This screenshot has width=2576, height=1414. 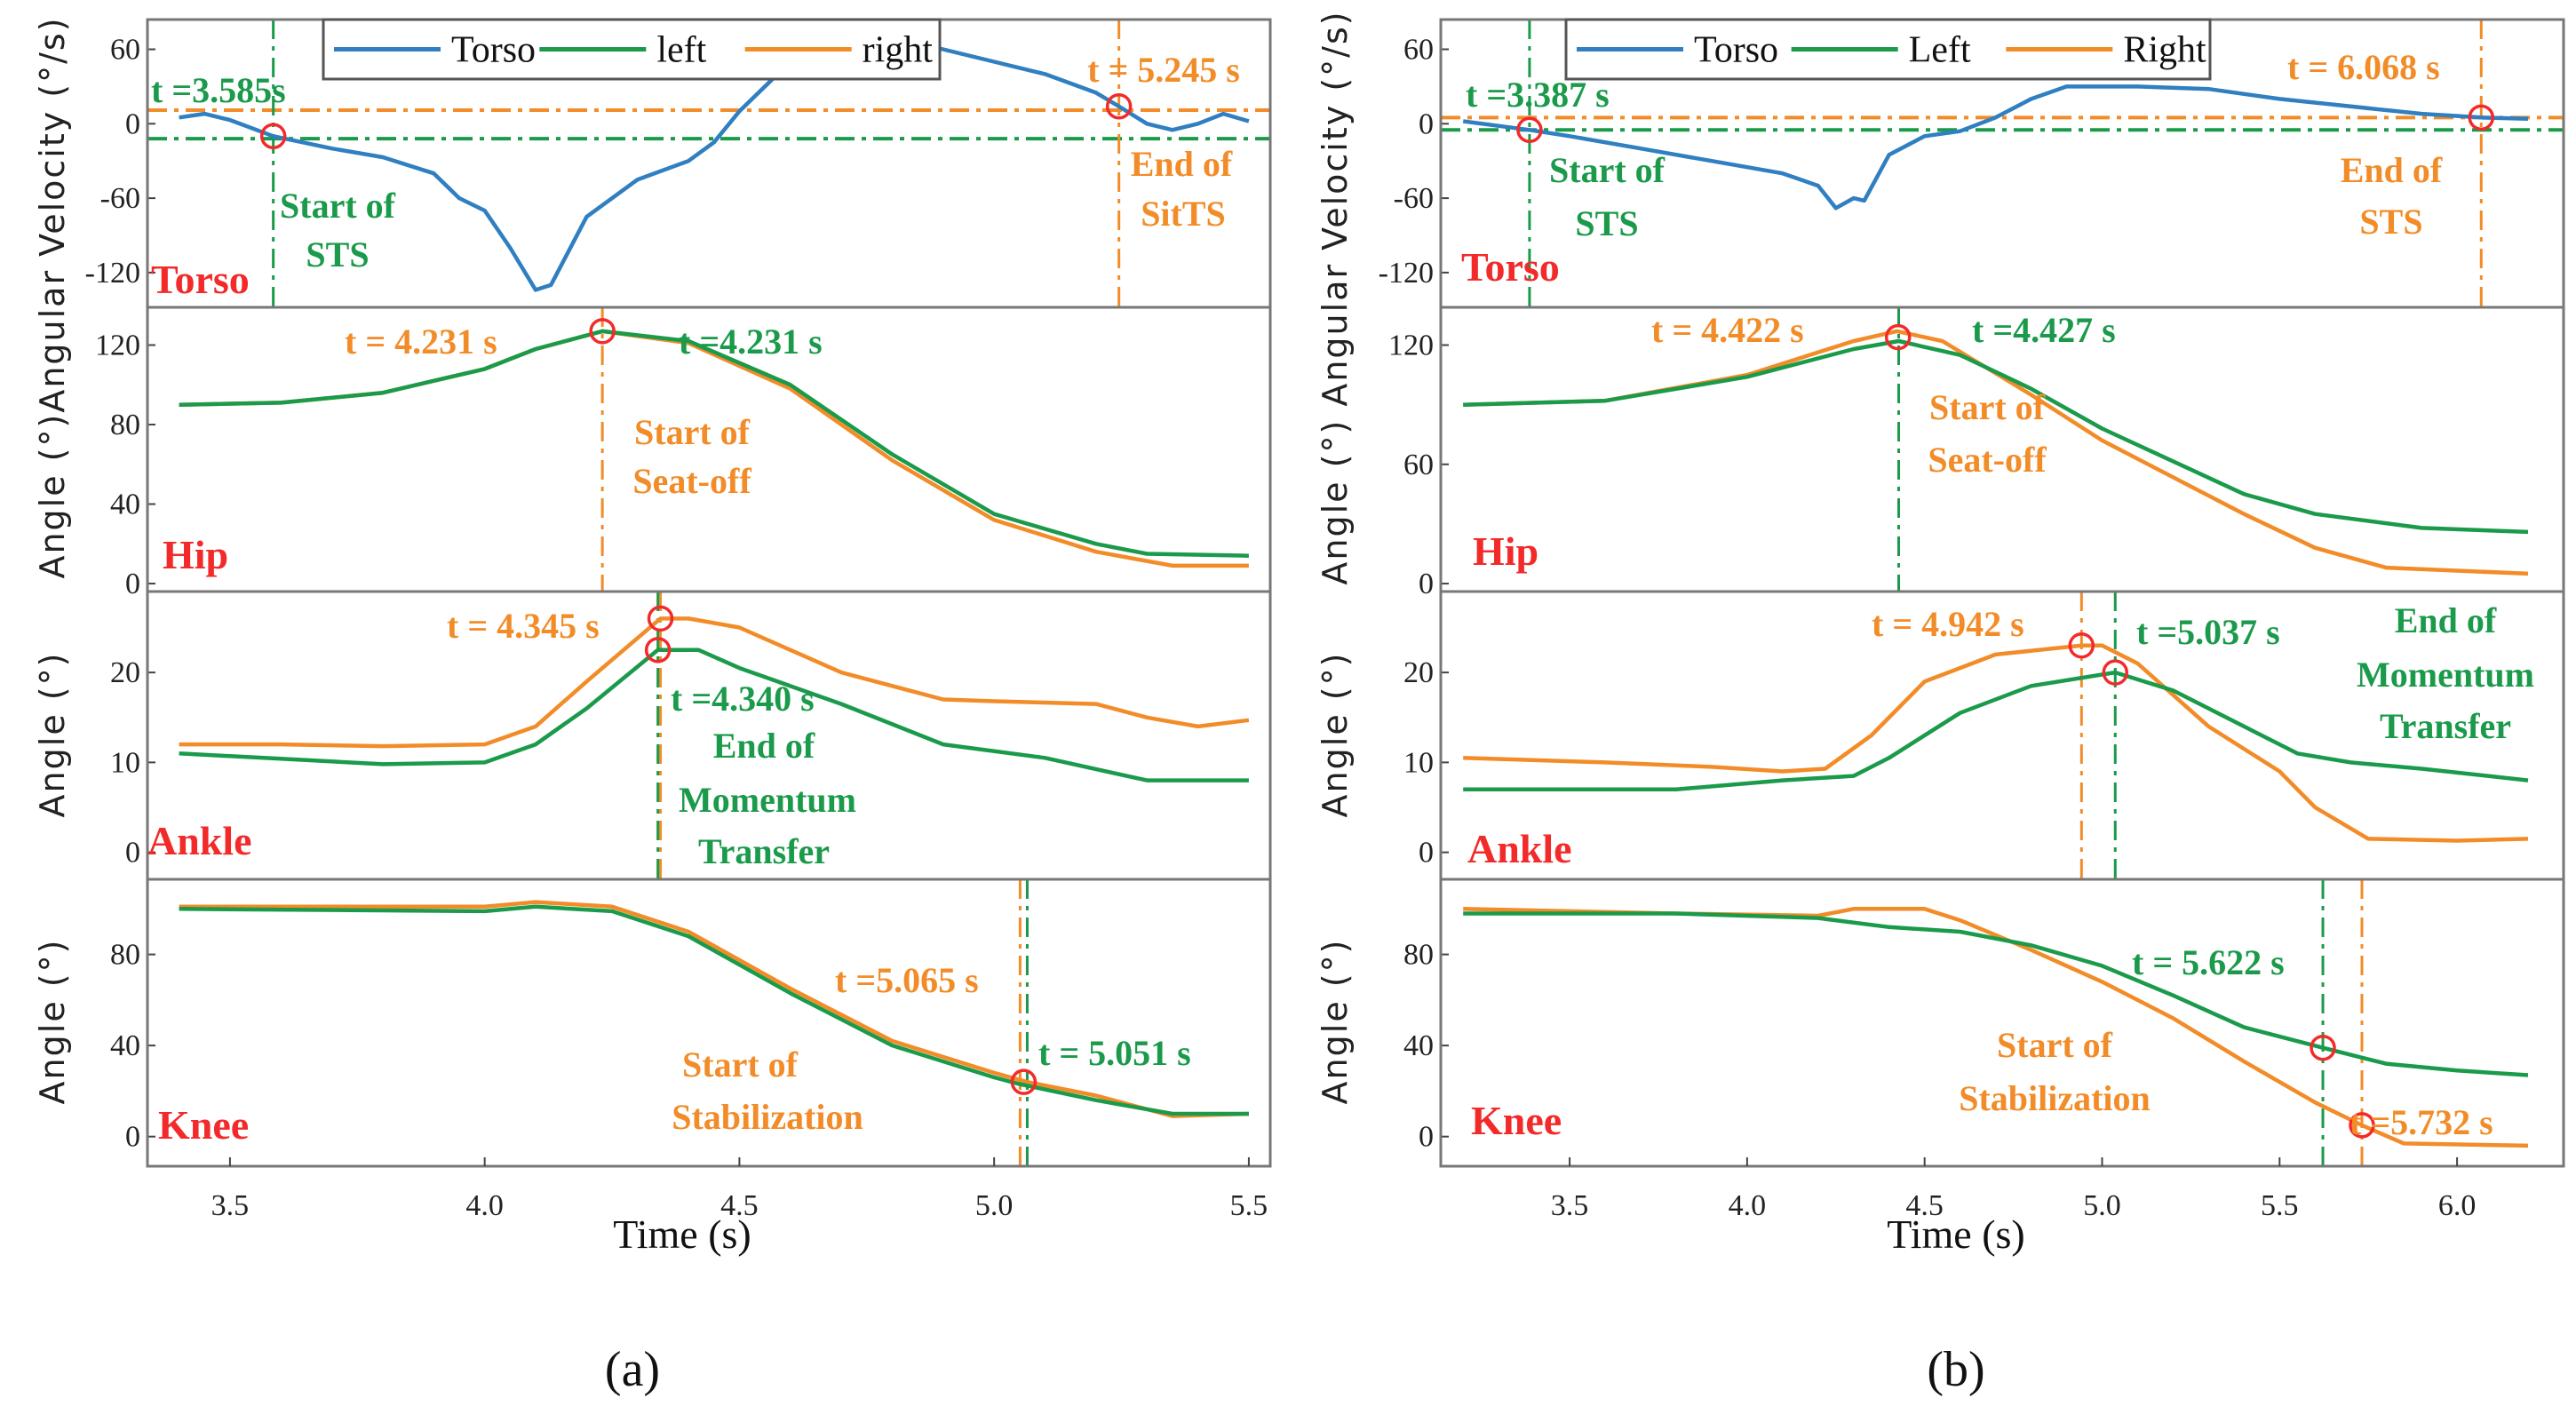 I want to click on caption-a: (a), so click(x=632, y=1369).